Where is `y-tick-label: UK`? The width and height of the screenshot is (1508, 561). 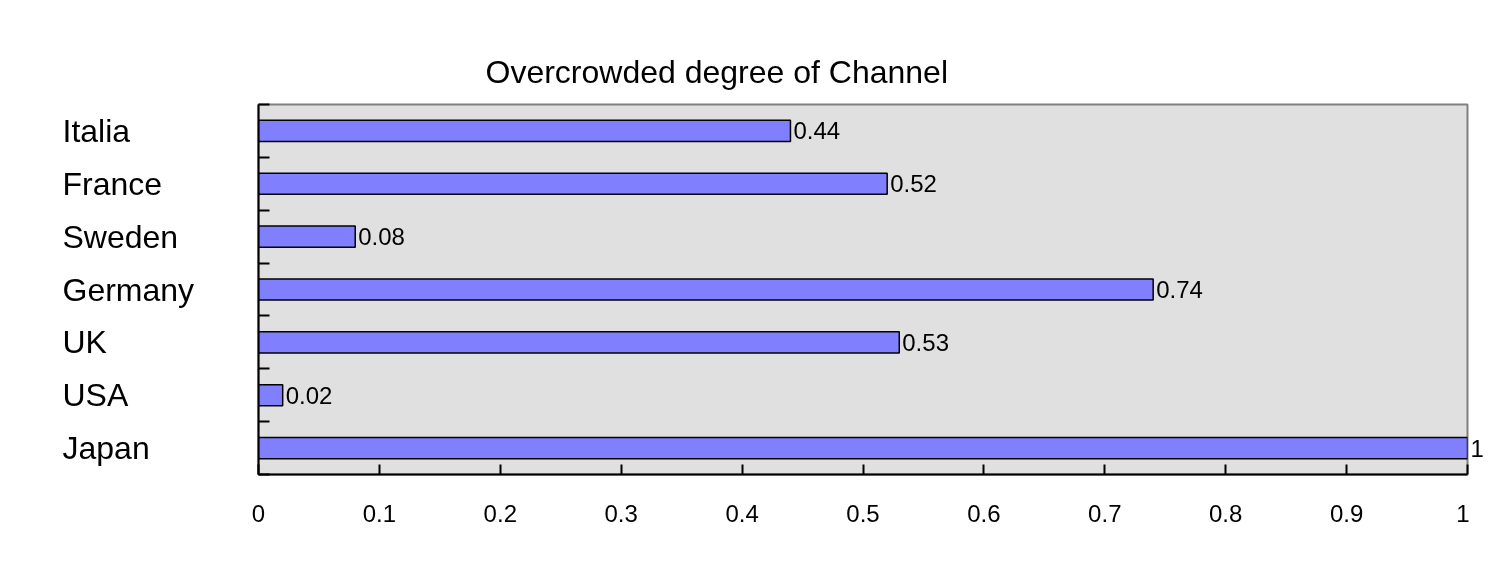
y-tick-label: UK is located at coordinates (84, 342).